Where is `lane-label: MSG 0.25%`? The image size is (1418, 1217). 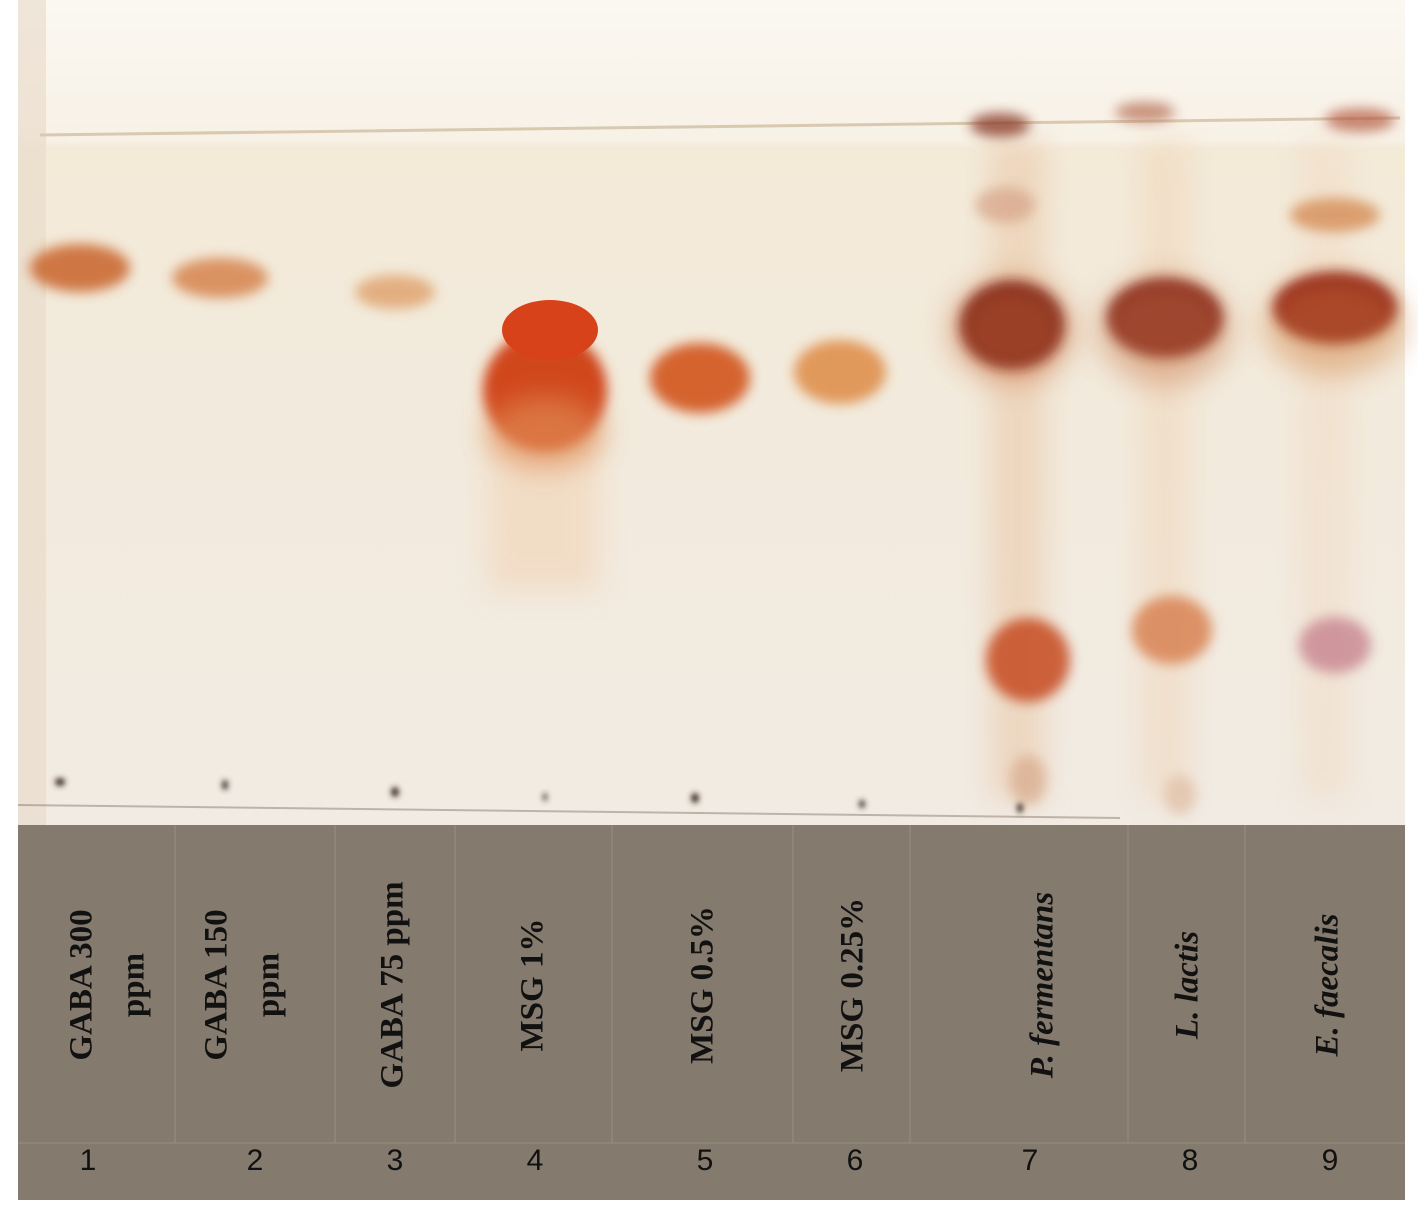
lane-label: MSG 0.25% is located at coordinates (853, 985).